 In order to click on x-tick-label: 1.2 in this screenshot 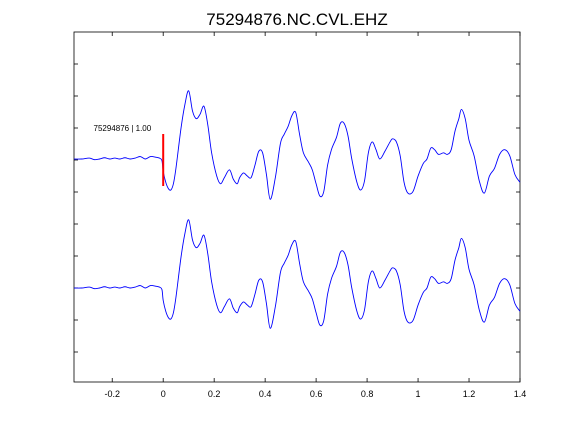, I will do `click(469, 394)`.